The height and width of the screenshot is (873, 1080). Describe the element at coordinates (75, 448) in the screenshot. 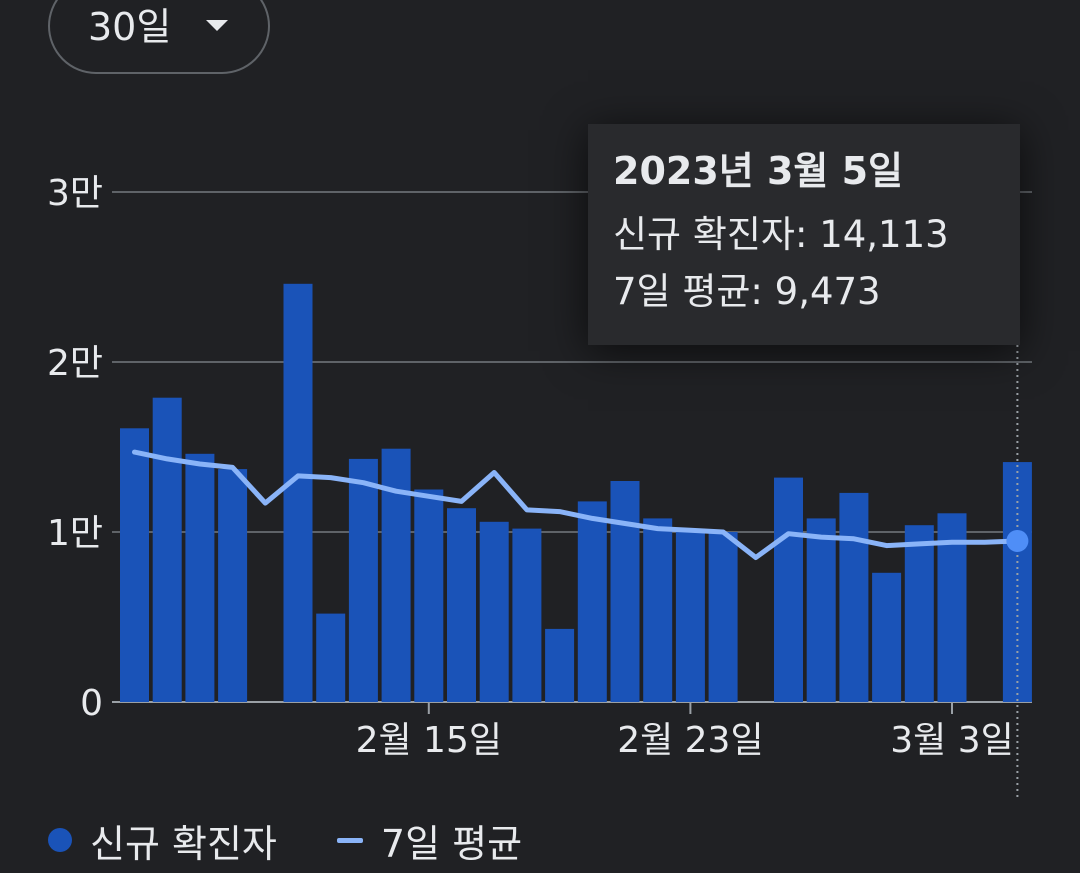

I see `y-axis-labels: 0 1만 2만 3만` at that location.